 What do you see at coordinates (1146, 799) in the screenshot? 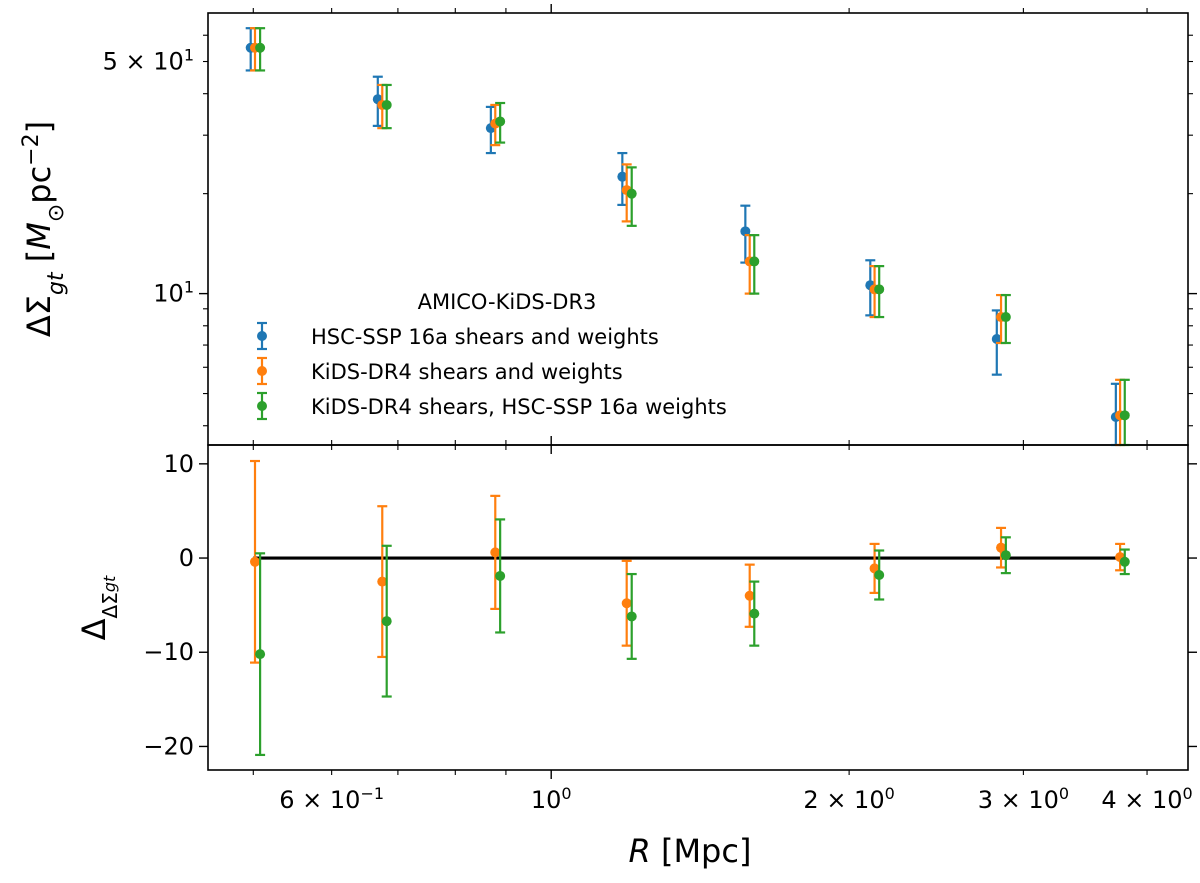
I see `xtick-label: 4 × 100` at bounding box center [1146, 799].